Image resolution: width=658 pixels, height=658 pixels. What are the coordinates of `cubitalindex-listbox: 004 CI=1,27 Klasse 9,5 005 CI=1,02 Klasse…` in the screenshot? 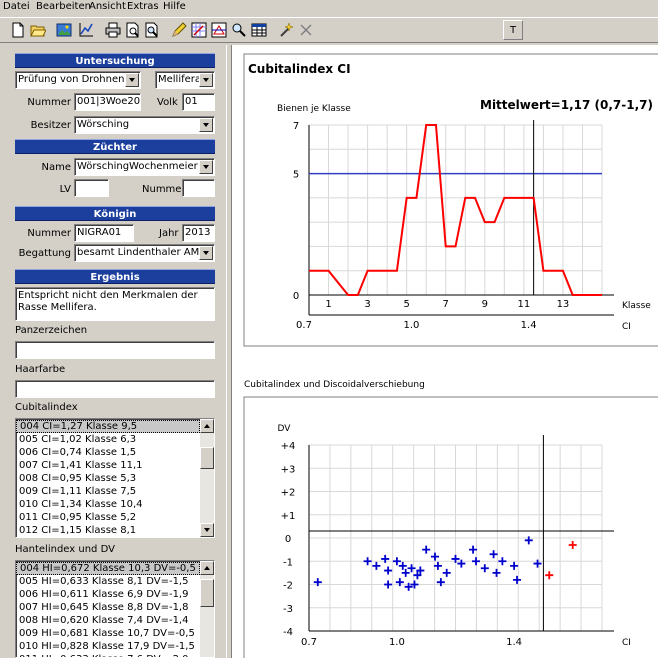 It's located at (115, 478).